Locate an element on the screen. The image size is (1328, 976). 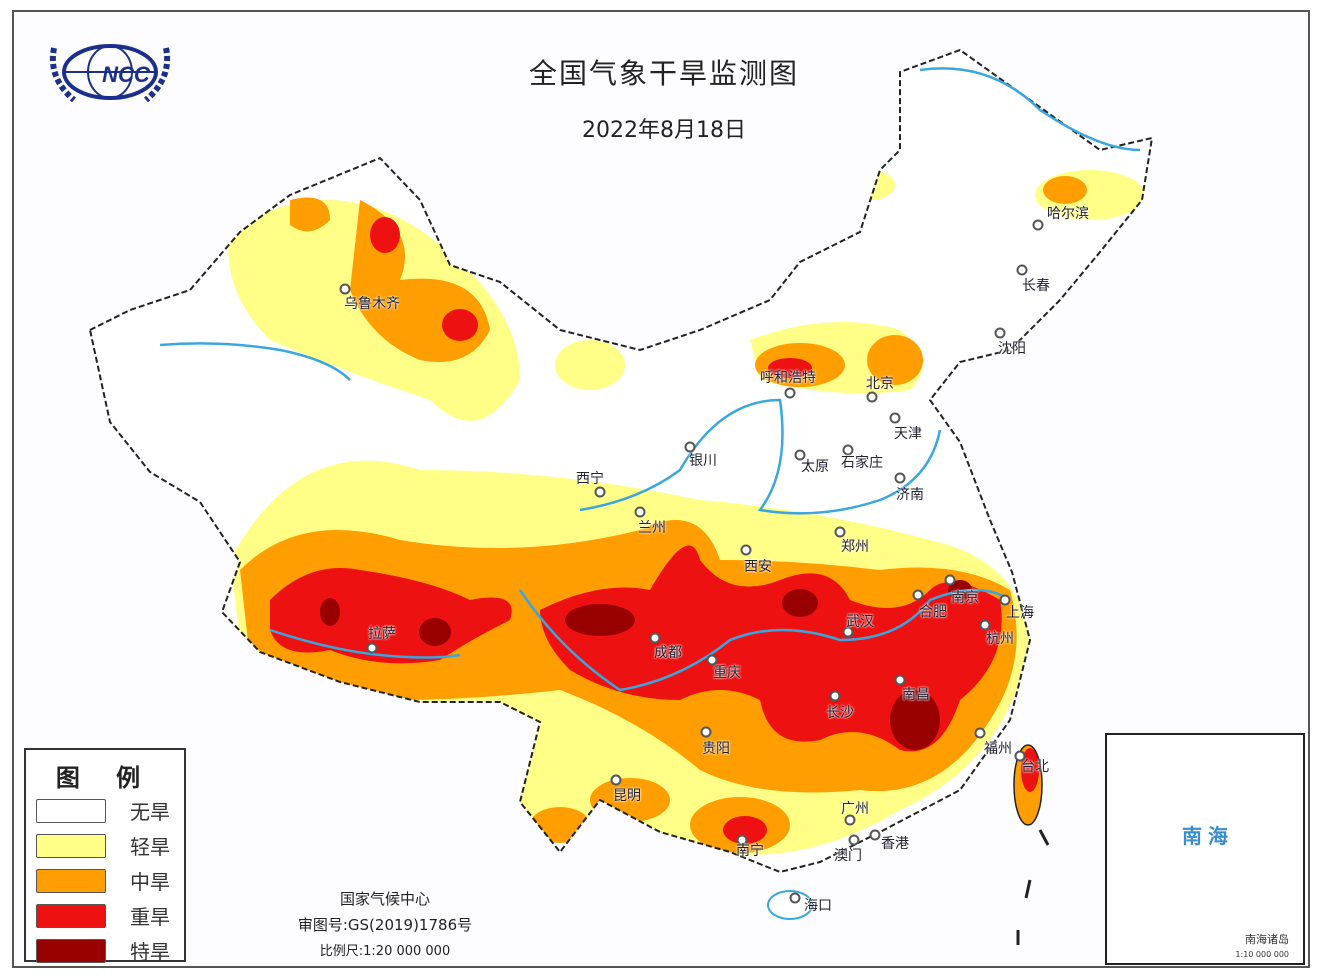
extreme-drought-areas is located at coordinates (646, 665).